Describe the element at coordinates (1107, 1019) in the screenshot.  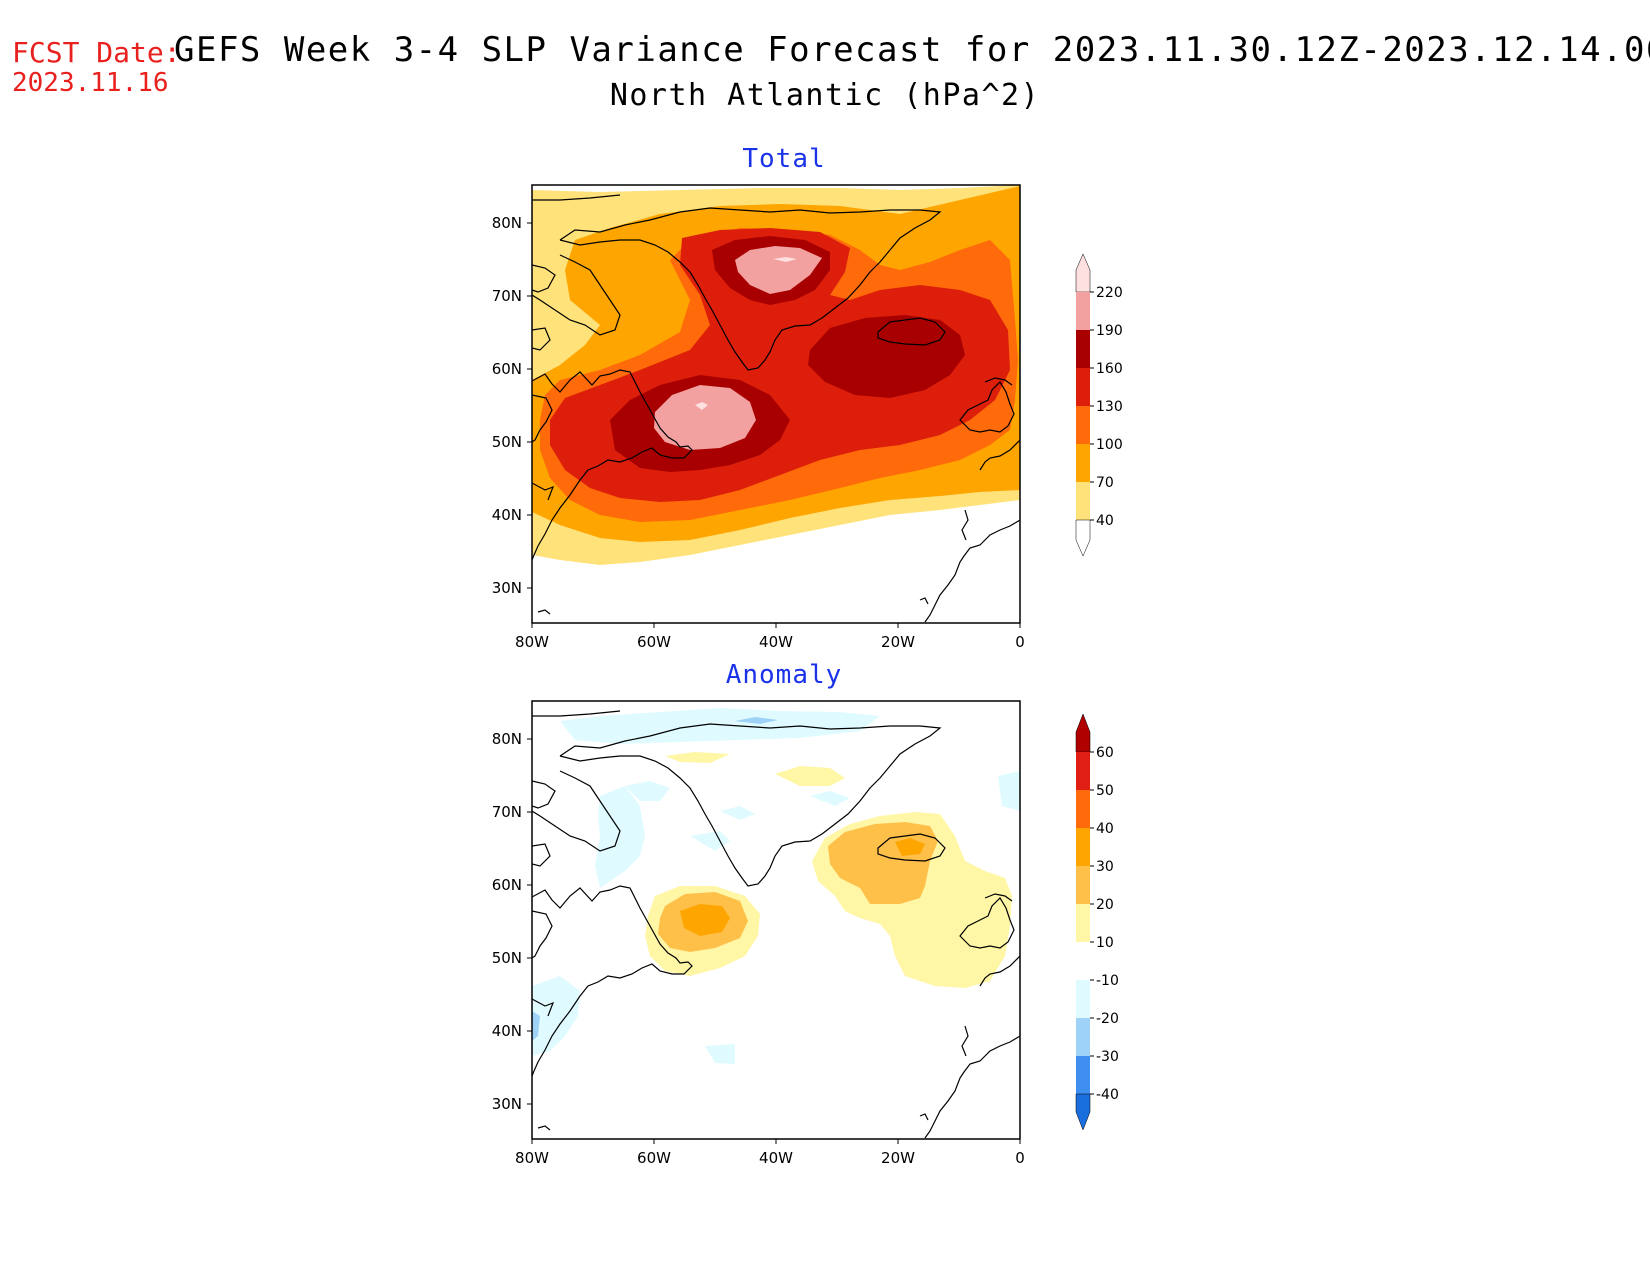
I see `anomaly-colorbar-label: -20` at that location.